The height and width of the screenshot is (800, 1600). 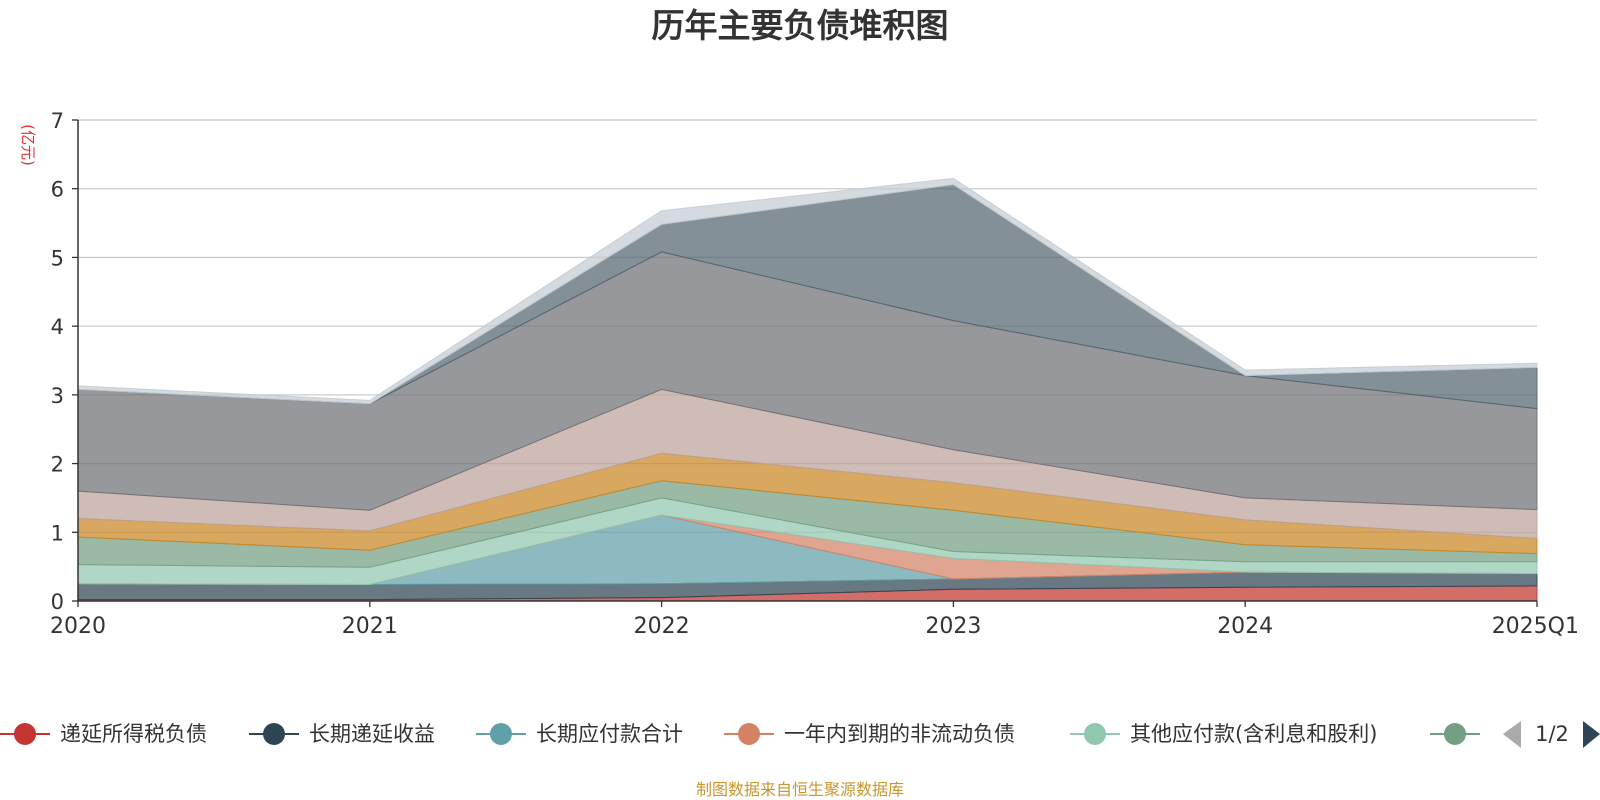 I want to click on y-tick-label: 7, so click(x=57, y=121).